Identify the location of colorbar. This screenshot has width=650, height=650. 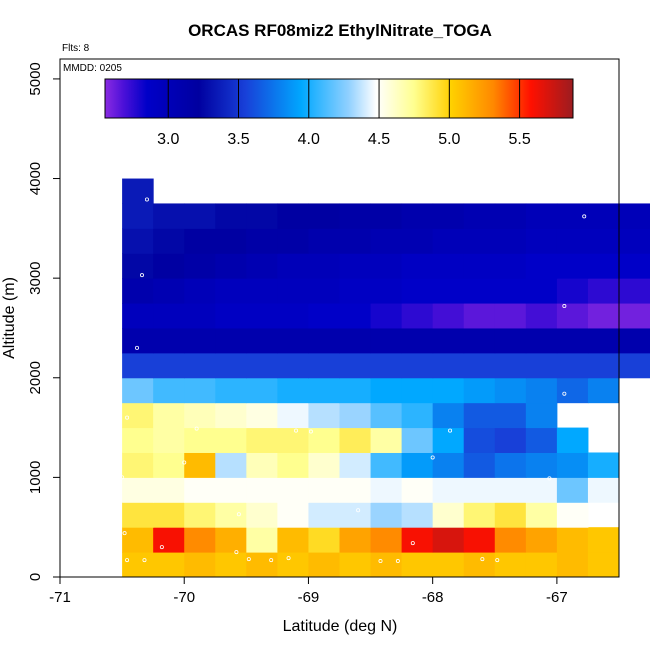
(339, 98).